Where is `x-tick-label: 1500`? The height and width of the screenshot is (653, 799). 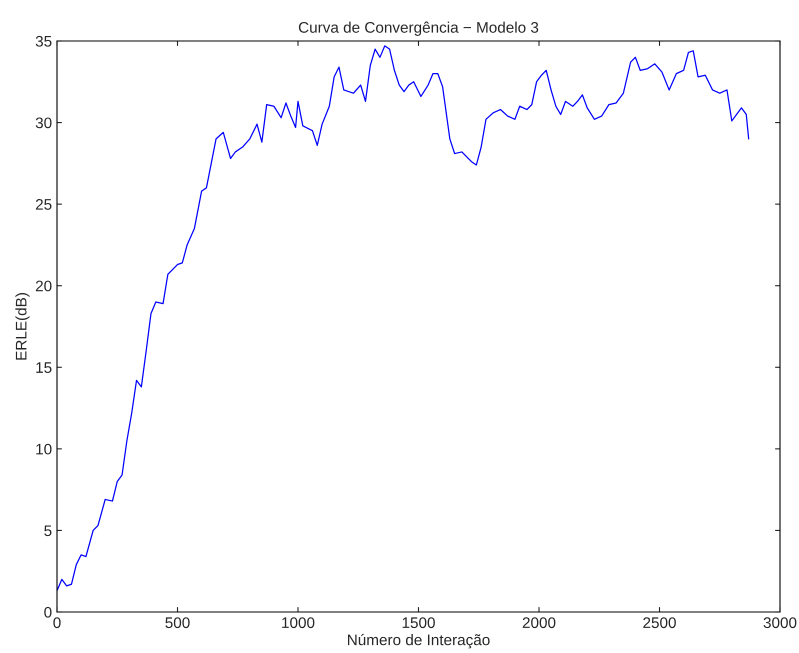
x-tick-label: 1500 is located at coordinates (418, 622).